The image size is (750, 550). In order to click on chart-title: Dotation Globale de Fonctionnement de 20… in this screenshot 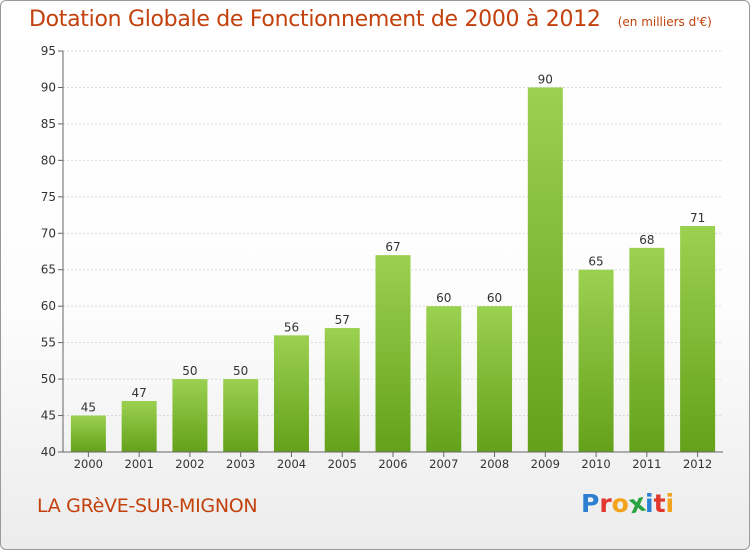, I will do `click(315, 19)`.